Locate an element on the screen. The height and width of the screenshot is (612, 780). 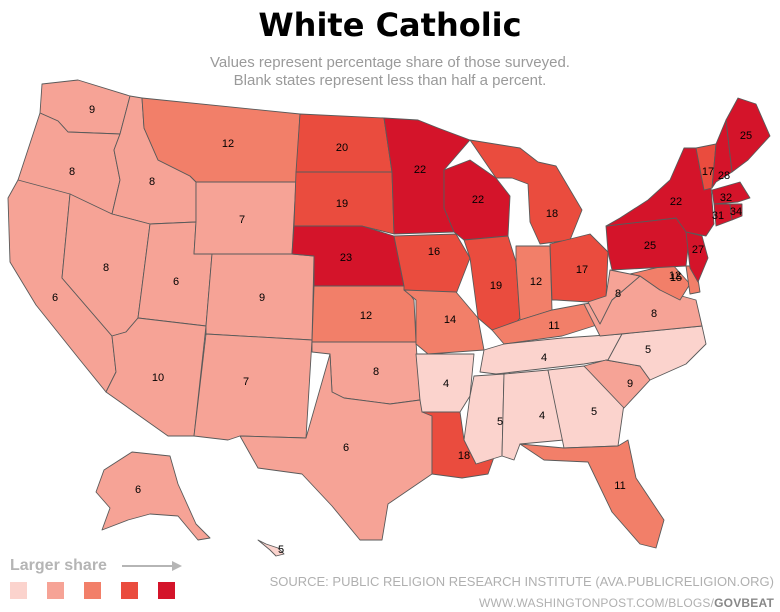
value-label-il: 19 is located at coordinates (496, 286).